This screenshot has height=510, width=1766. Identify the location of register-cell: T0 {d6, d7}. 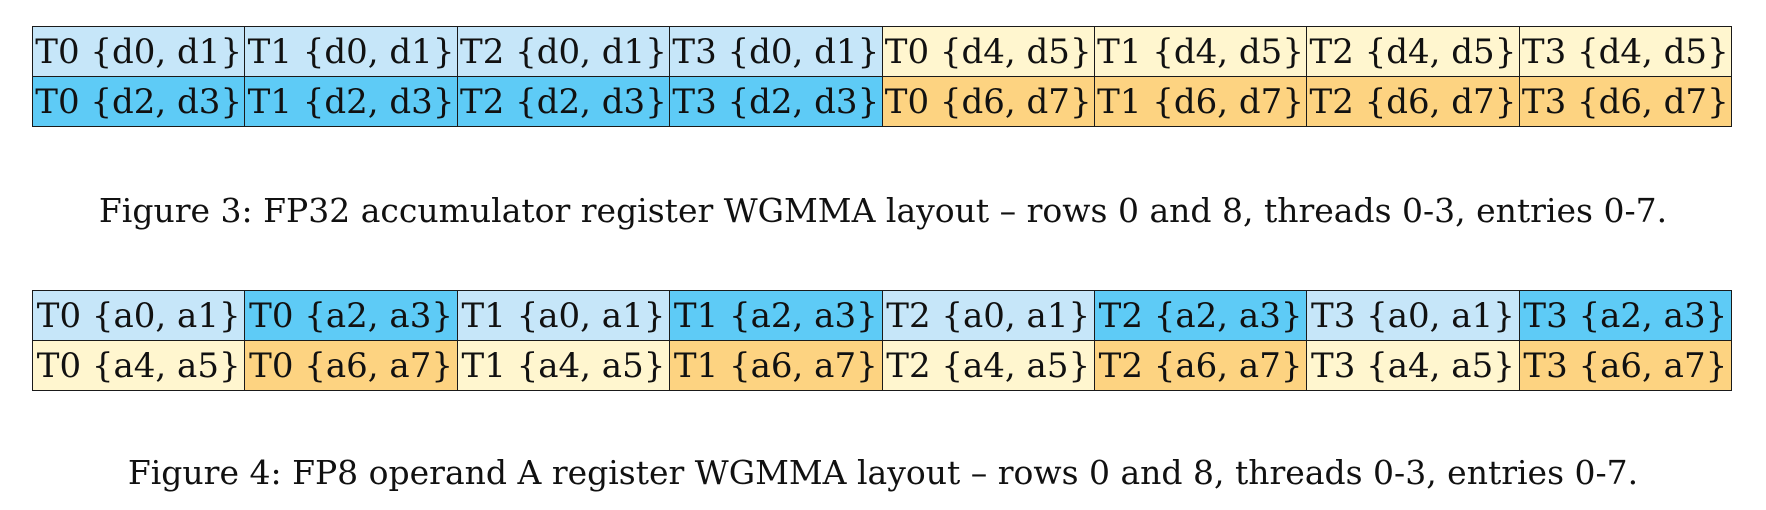
(988, 102).